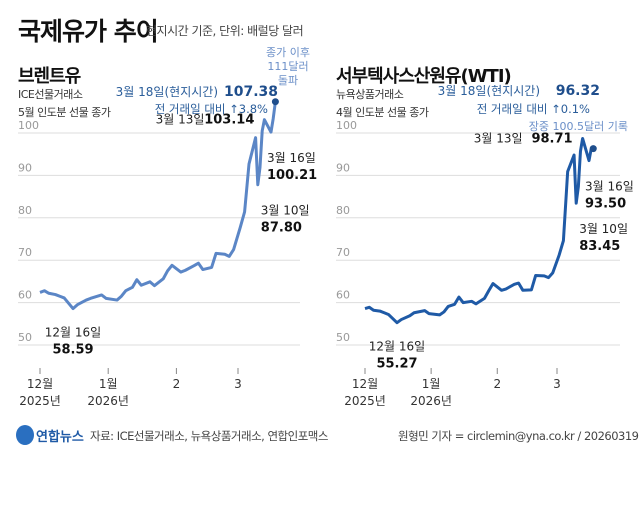  I want to click on brent-desc: ICE선물거래소 5월 인도분 선물 종가, so click(64, 104).